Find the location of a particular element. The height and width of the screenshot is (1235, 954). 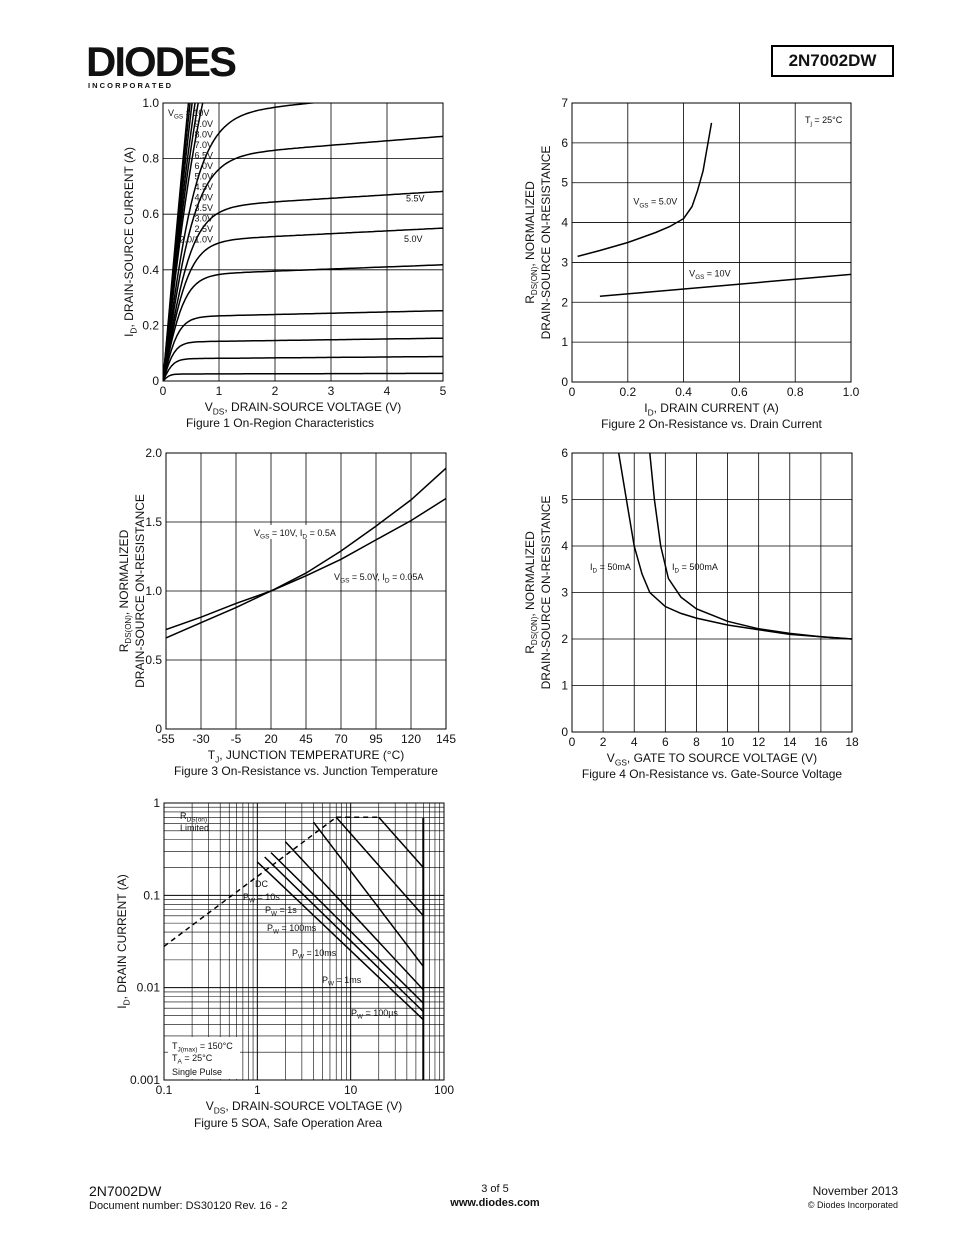

footer-part: 2N7002DW is located at coordinates (125, 1191).